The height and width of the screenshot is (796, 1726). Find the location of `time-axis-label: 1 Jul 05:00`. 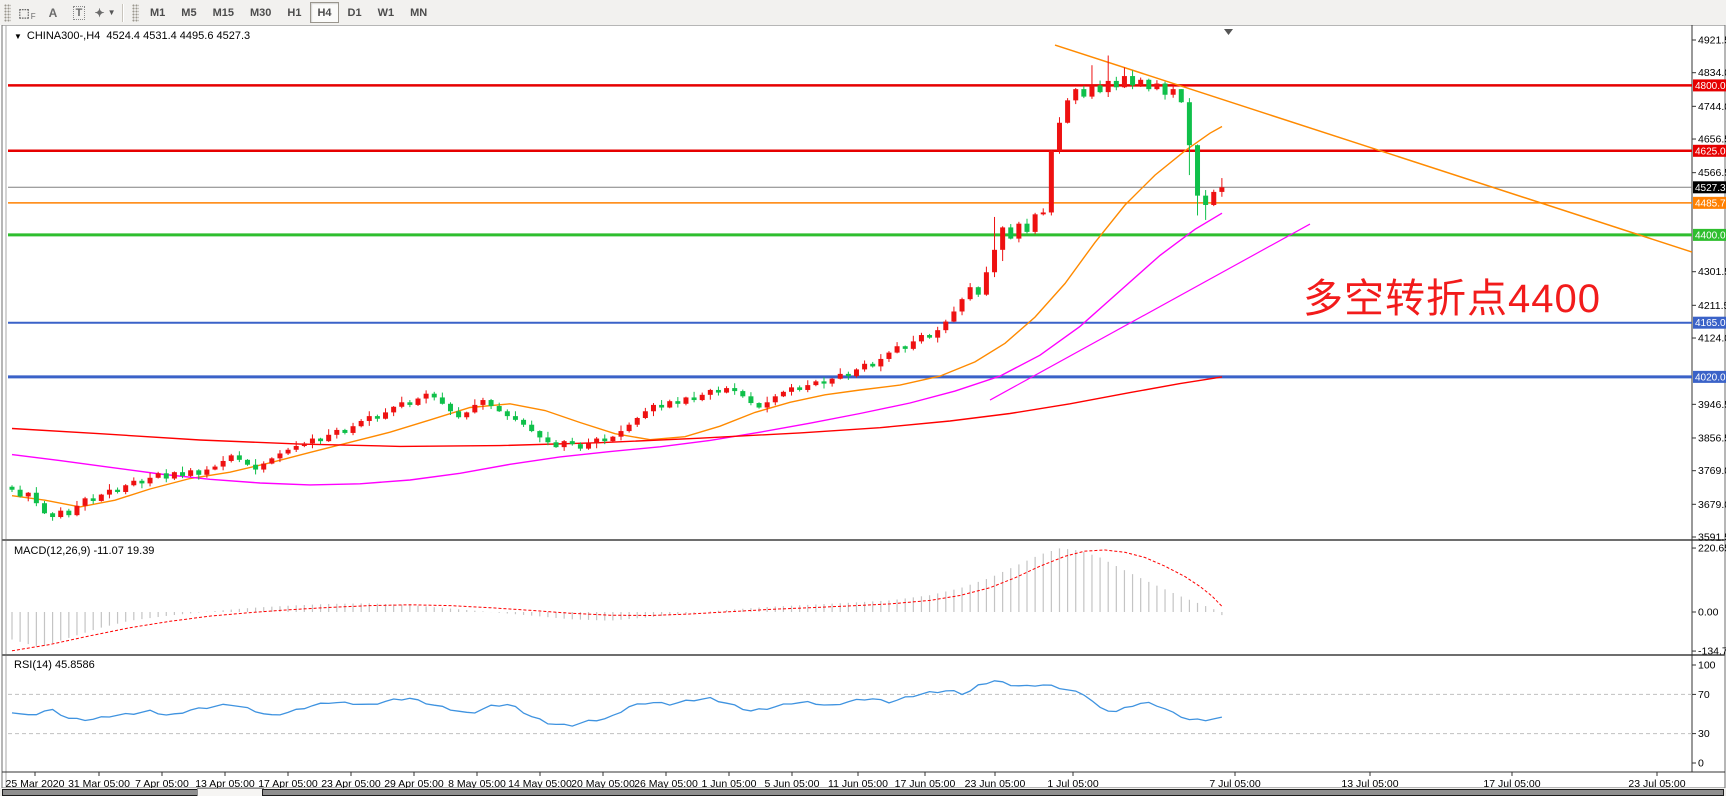

time-axis-label: 1 Jul 05:00 is located at coordinates (1073, 784).